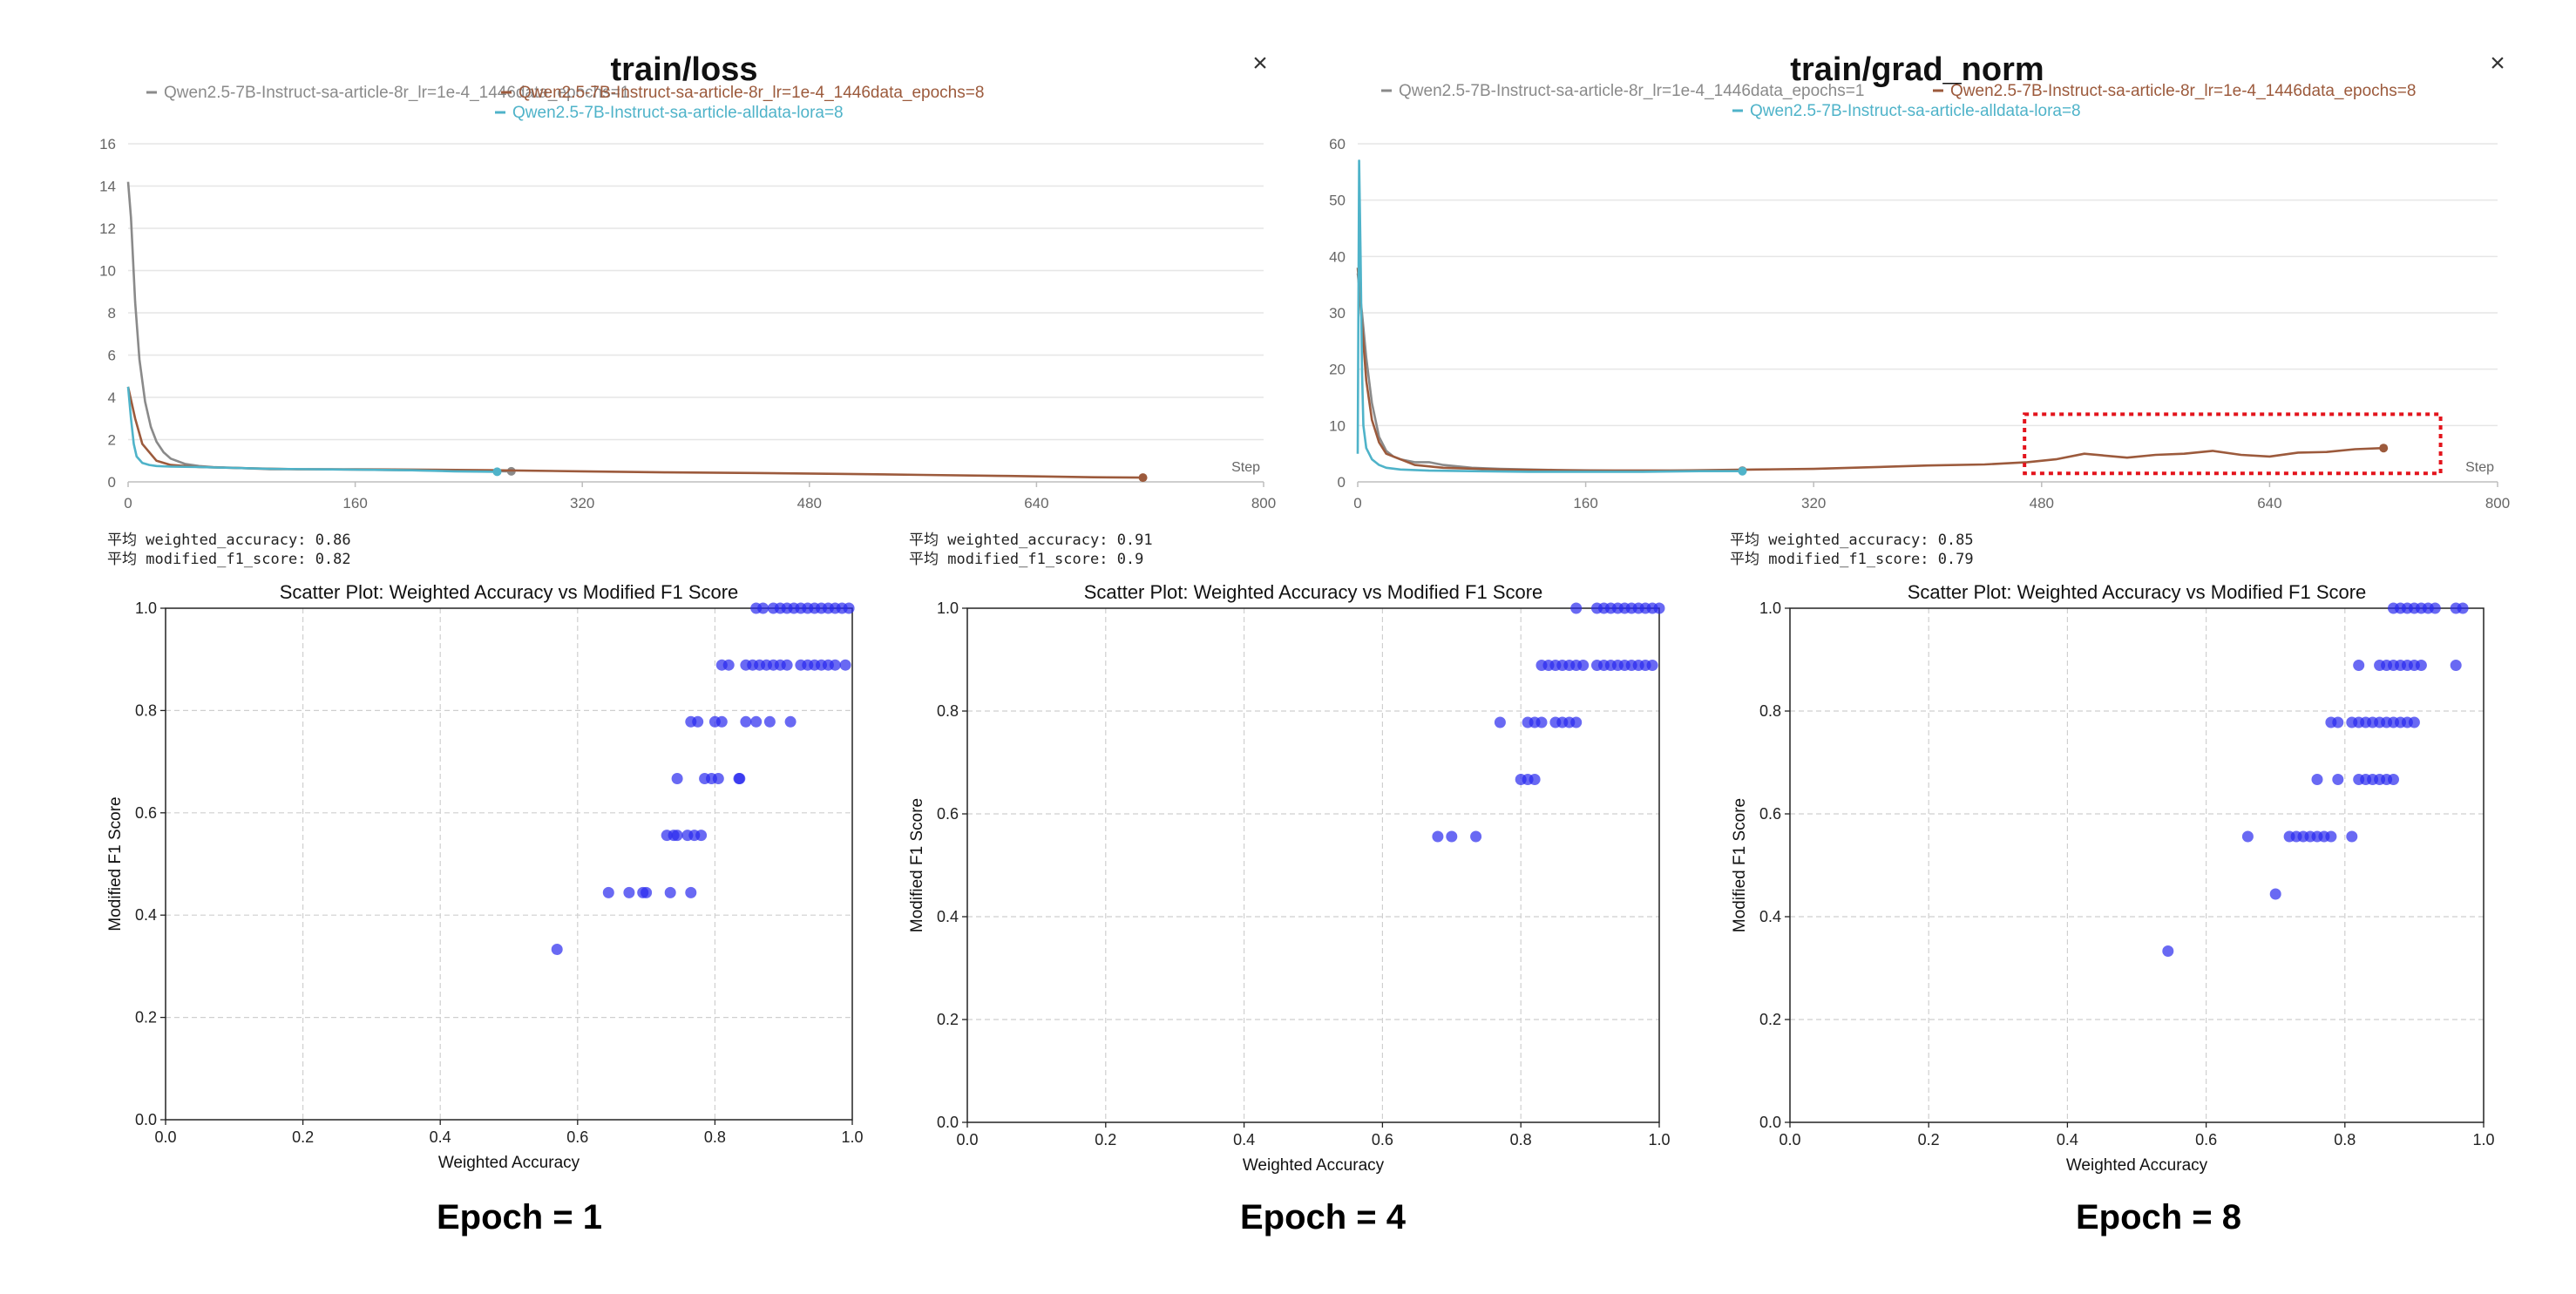 Image resolution: width=2576 pixels, height=1294 pixels. What do you see at coordinates (2233, 444) in the screenshot?
I see `highlight-box` at bounding box center [2233, 444].